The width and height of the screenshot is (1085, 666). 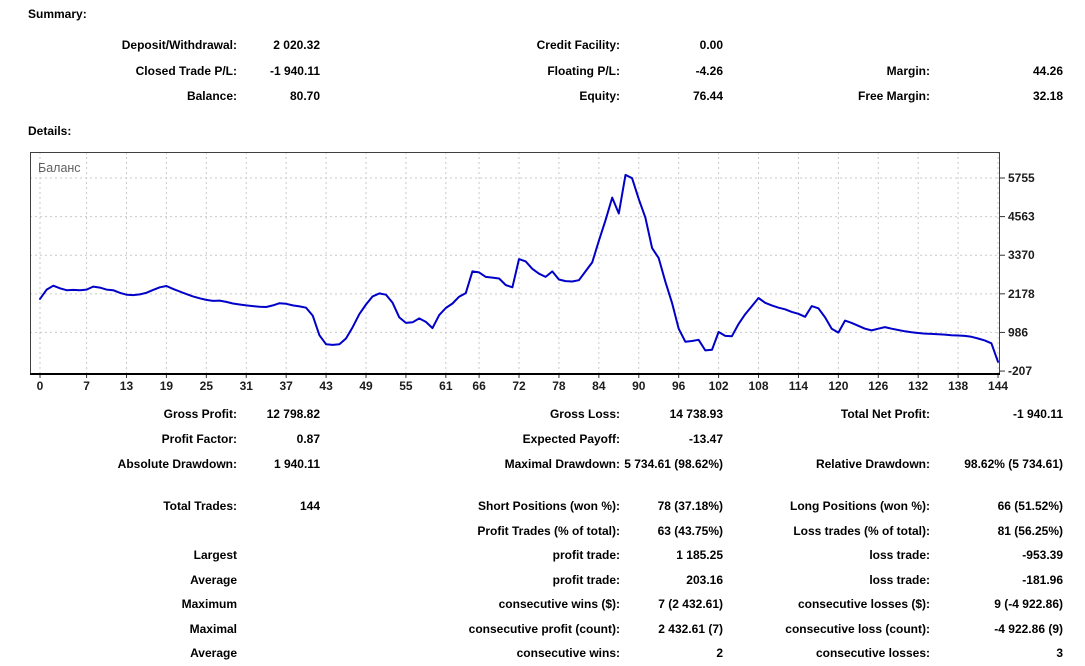 I want to click on details-heading: Details:, so click(x=50, y=131).